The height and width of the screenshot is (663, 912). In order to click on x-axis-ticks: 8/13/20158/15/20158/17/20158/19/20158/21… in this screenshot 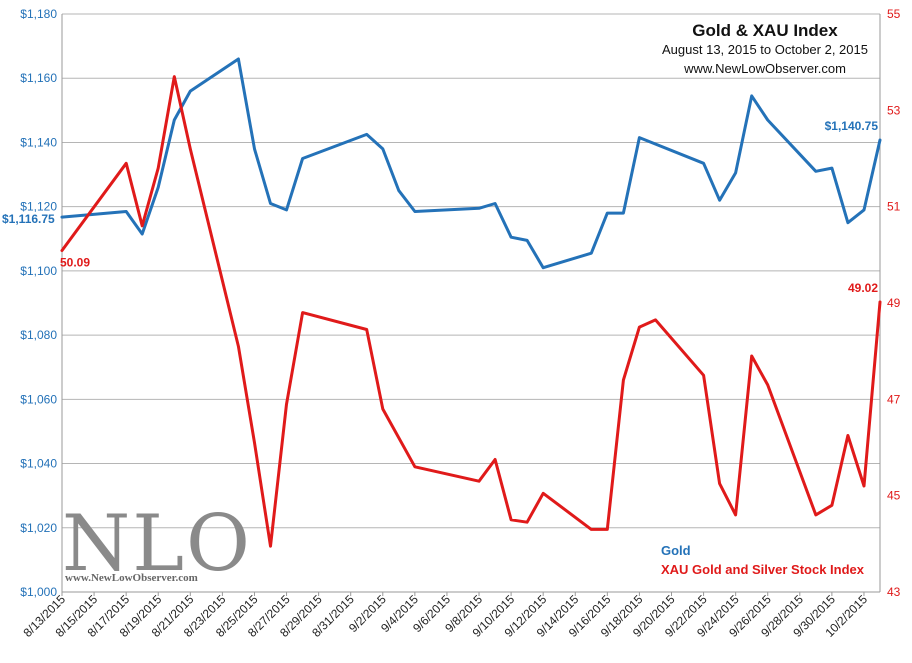, I will do `click(445, 616)`.